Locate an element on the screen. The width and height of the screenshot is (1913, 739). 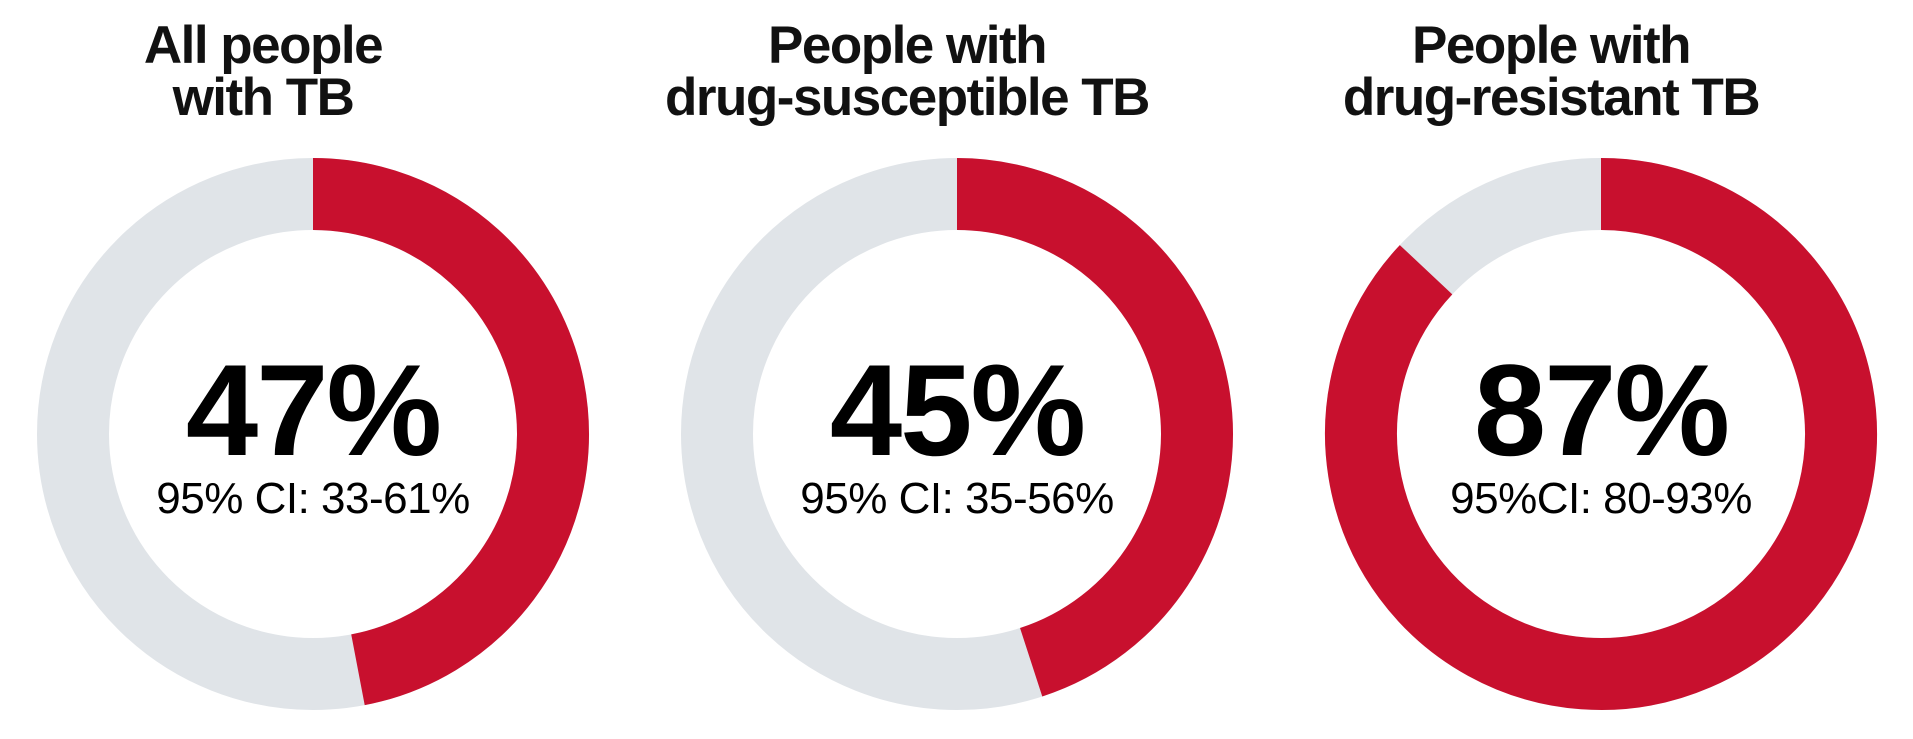
percentage-value: 45% is located at coordinates (957, 410).